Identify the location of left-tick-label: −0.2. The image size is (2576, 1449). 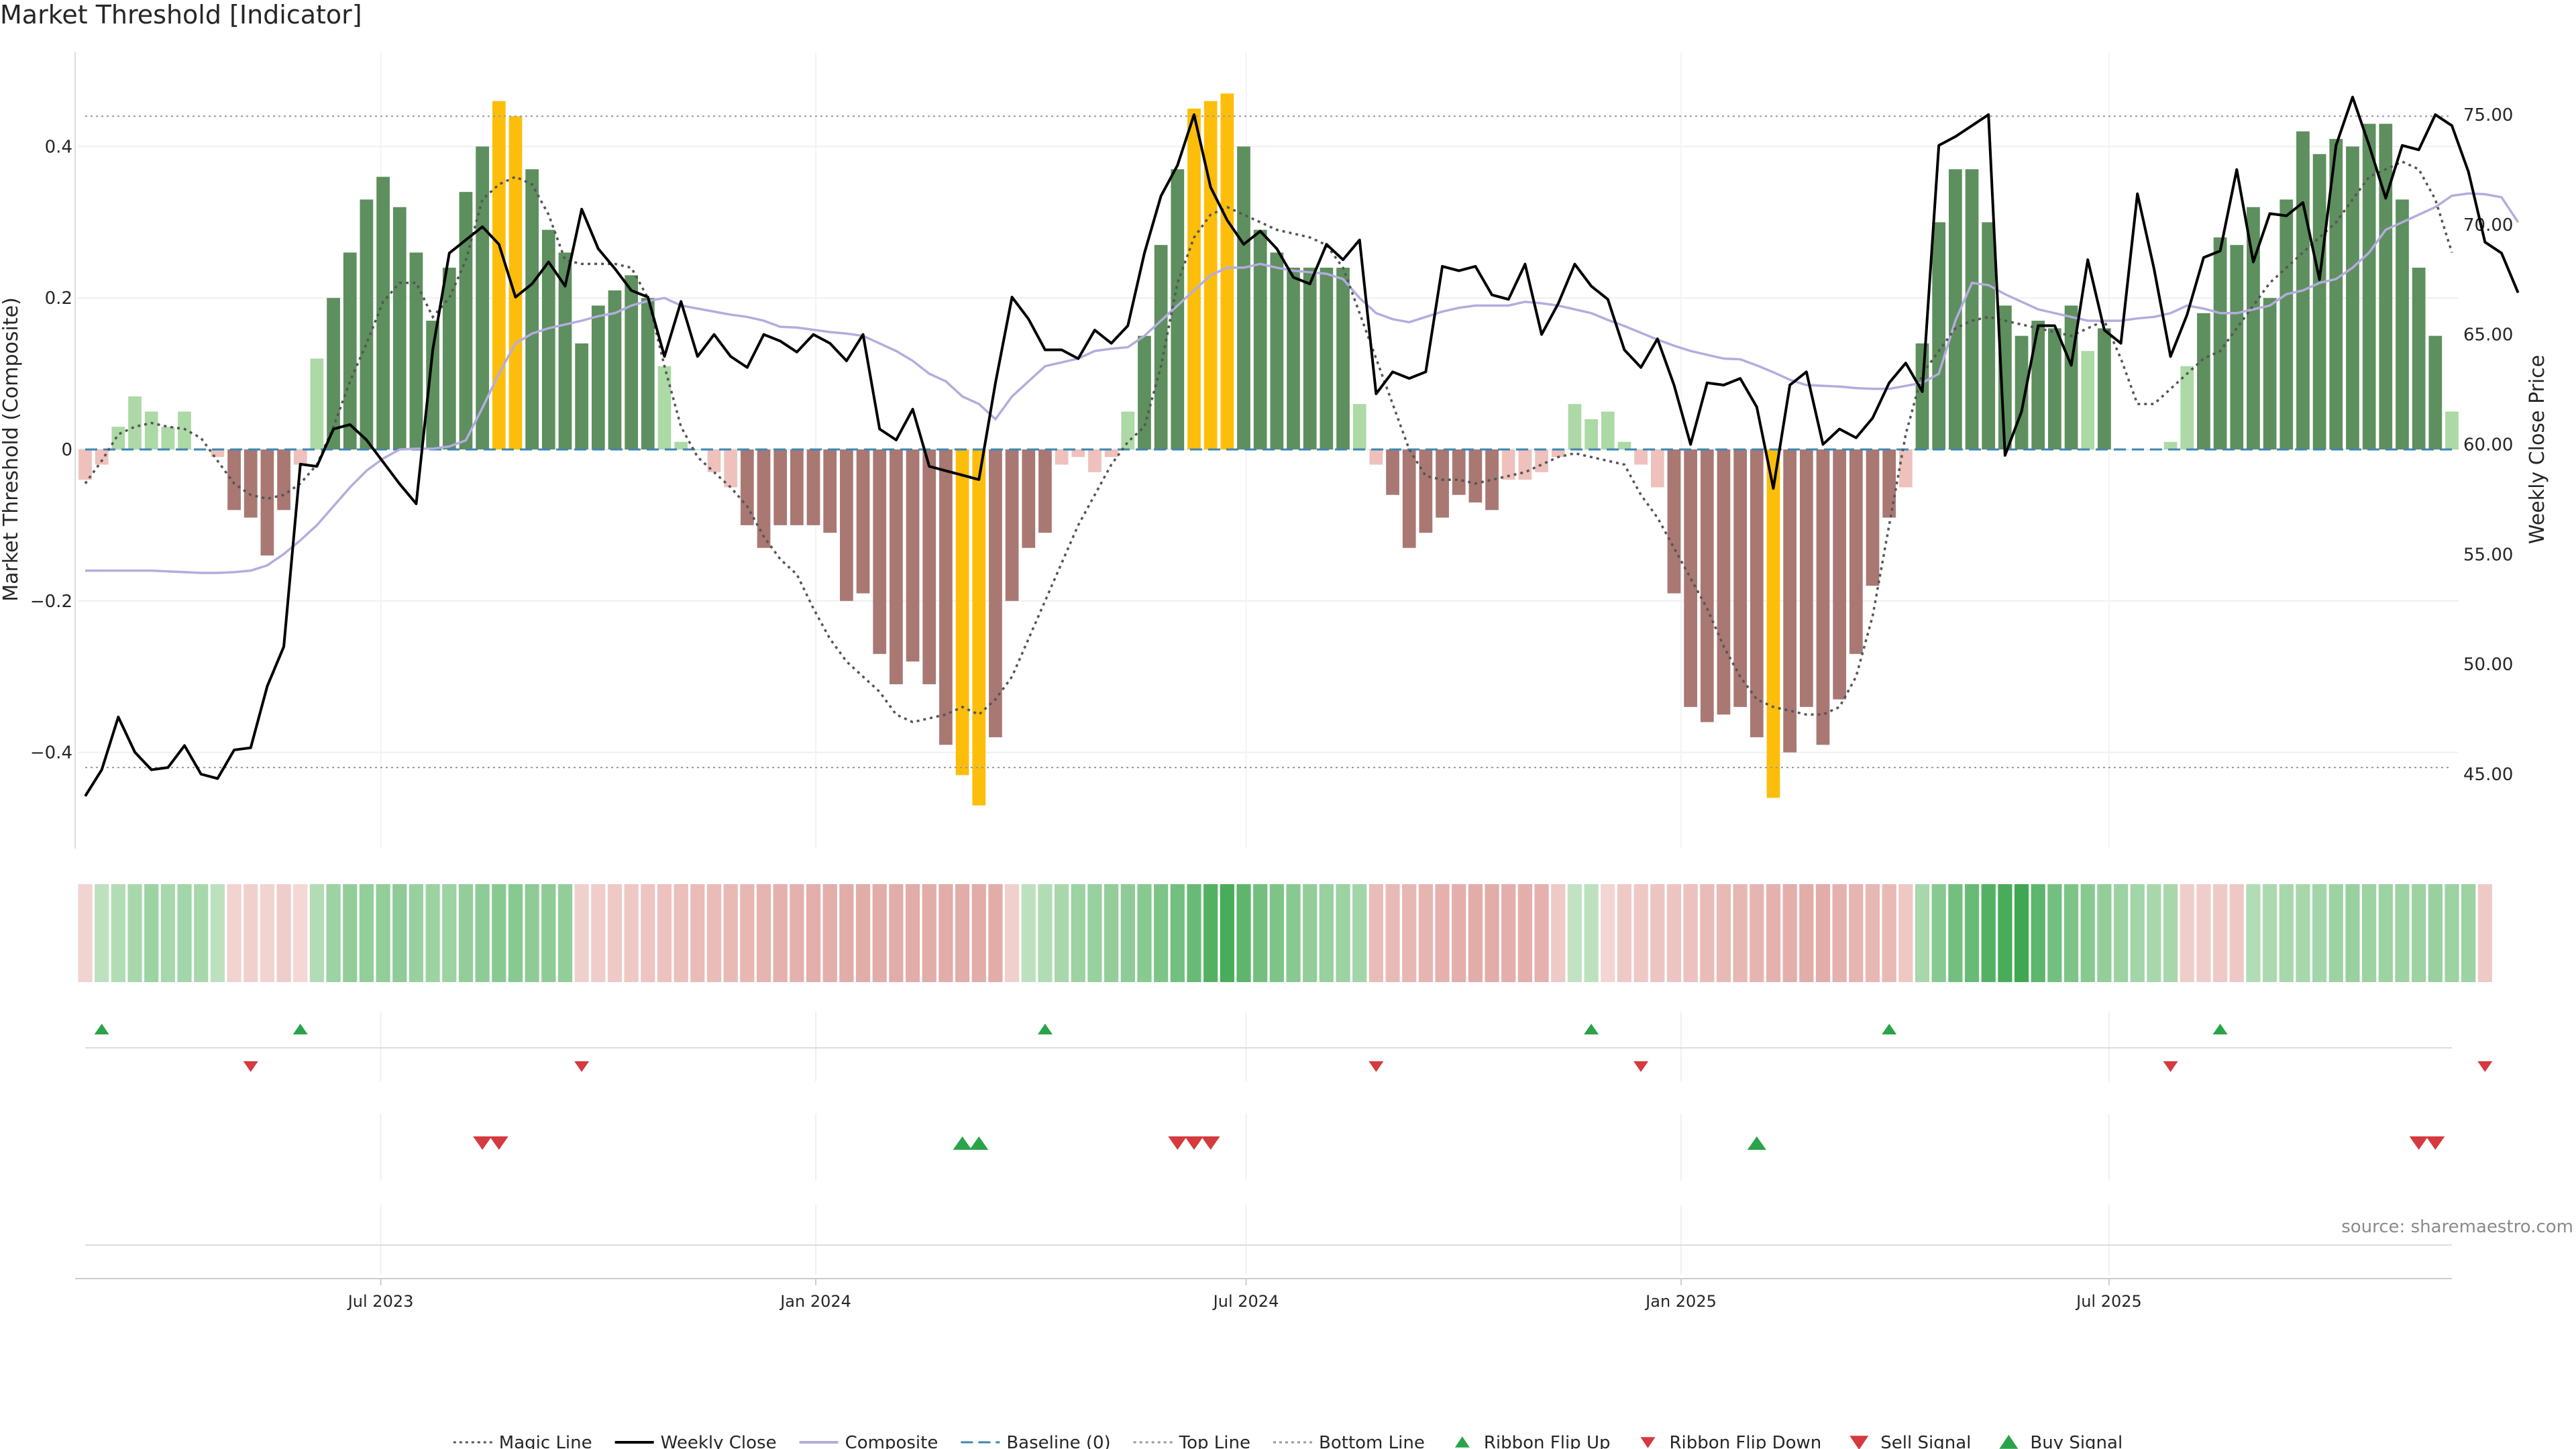
(51, 602).